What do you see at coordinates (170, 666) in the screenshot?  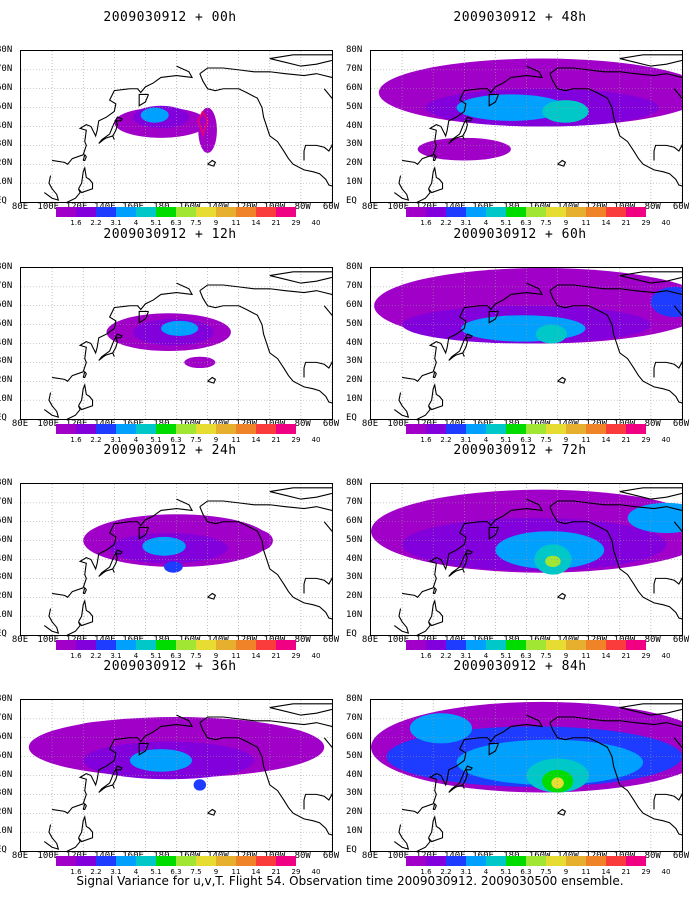 I see `panel-title: 2009030912 + 36h` at bounding box center [170, 666].